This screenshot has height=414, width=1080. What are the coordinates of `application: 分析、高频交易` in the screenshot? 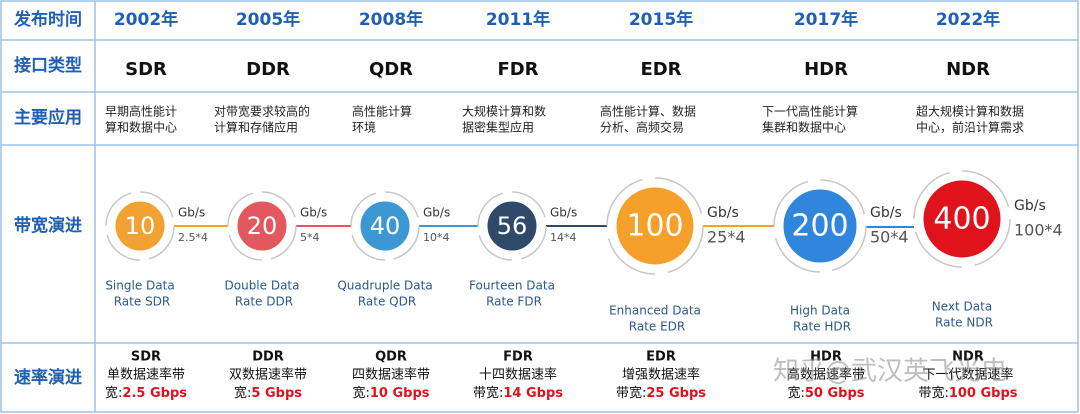 It's located at (642, 127).